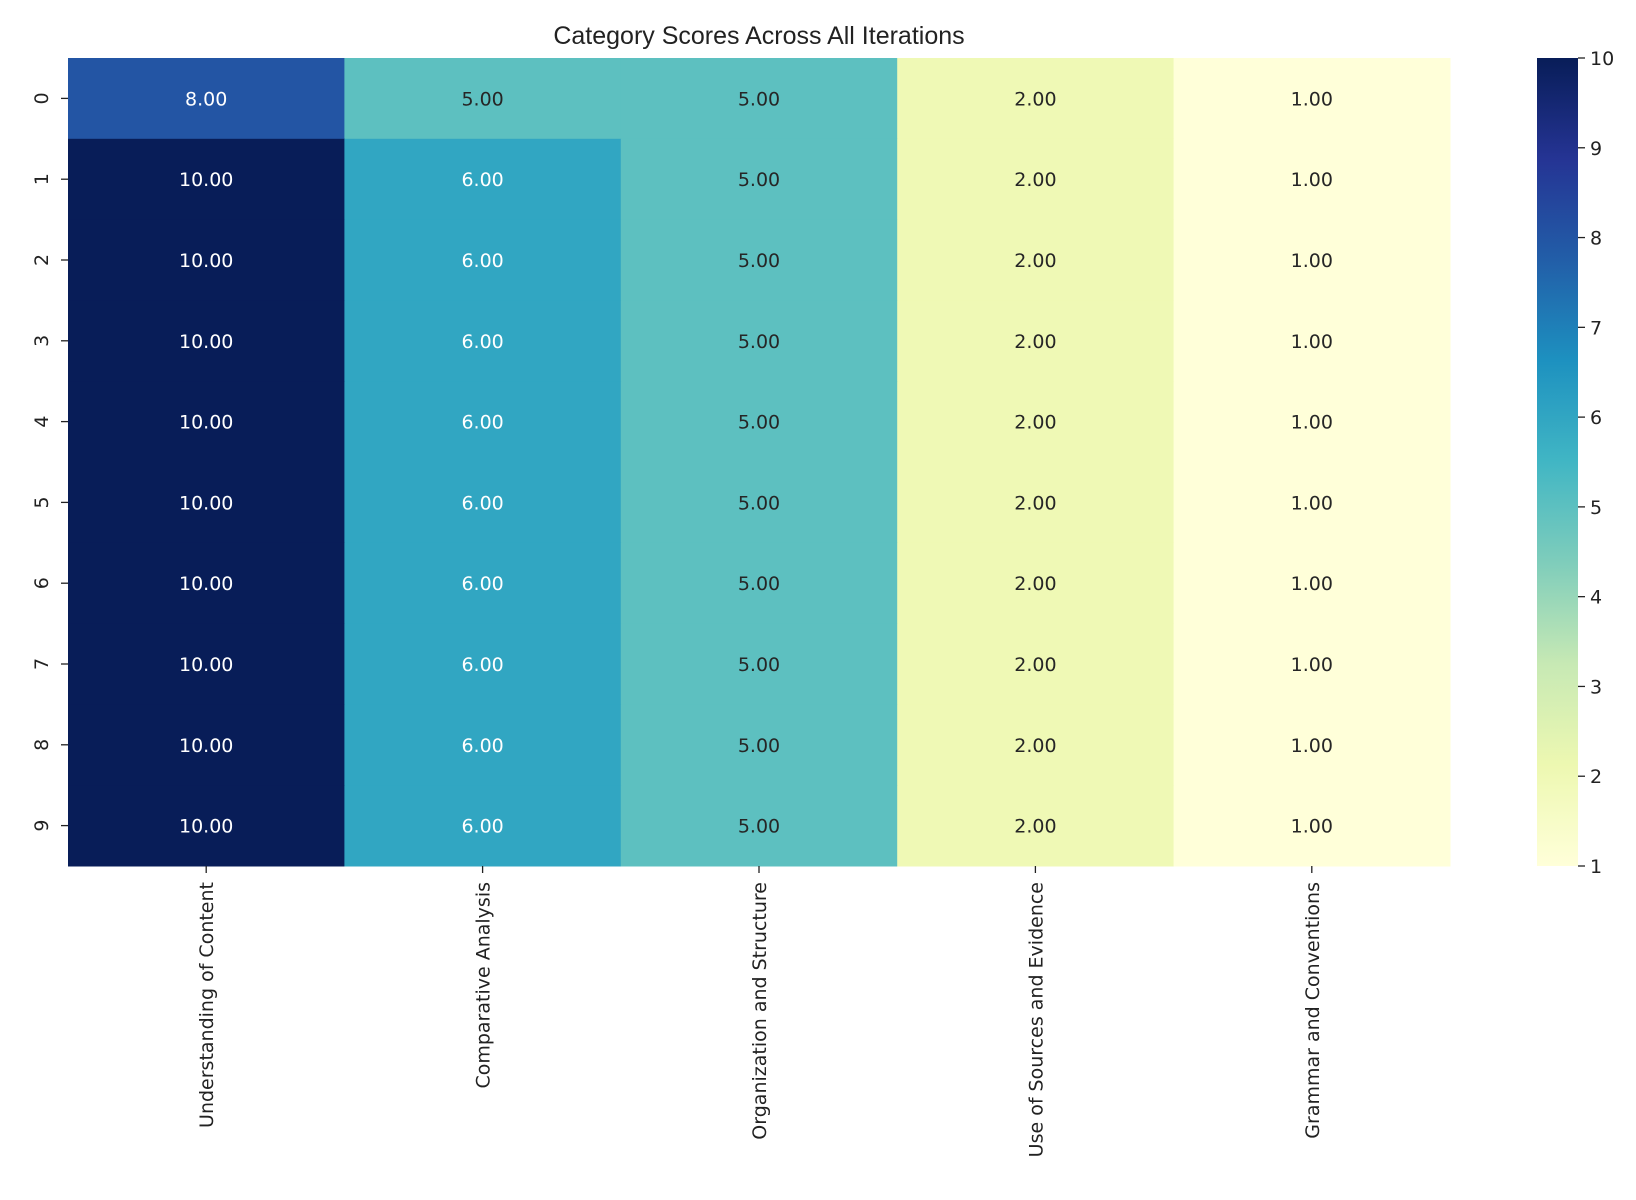 The image size is (1636, 1200). What do you see at coordinates (1596, 598) in the screenshot?
I see `colorbar-tick-label: 4` at bounding box center [1596, 598].